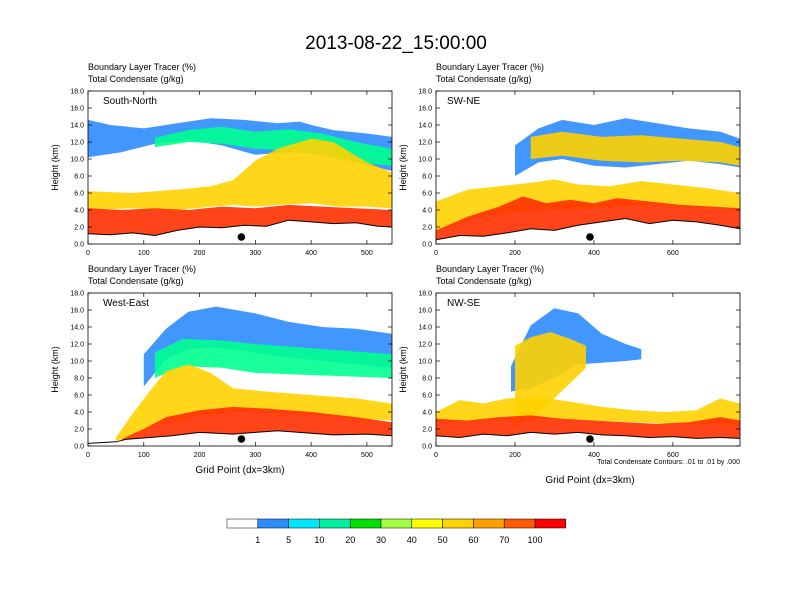 This screenshot has width=792, height=612. Describe the element at coordinates (350, 540) in the screenshot. I see `colorbar-label: 20` at that location.